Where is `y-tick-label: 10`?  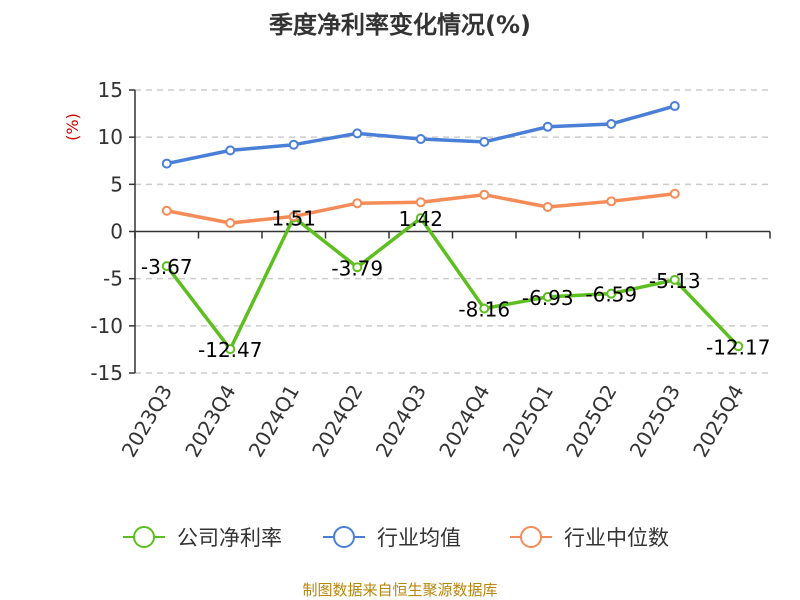 y-tick-label: 10 is located at coordinates (110, 137).